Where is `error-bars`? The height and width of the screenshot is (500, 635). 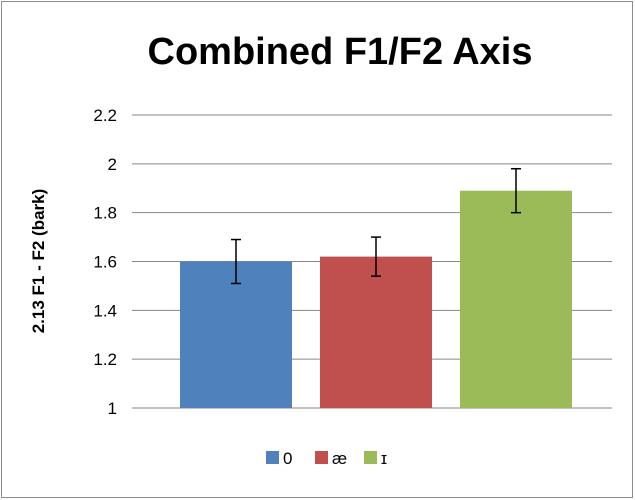
error-bars is located at coordinates (376, 226).